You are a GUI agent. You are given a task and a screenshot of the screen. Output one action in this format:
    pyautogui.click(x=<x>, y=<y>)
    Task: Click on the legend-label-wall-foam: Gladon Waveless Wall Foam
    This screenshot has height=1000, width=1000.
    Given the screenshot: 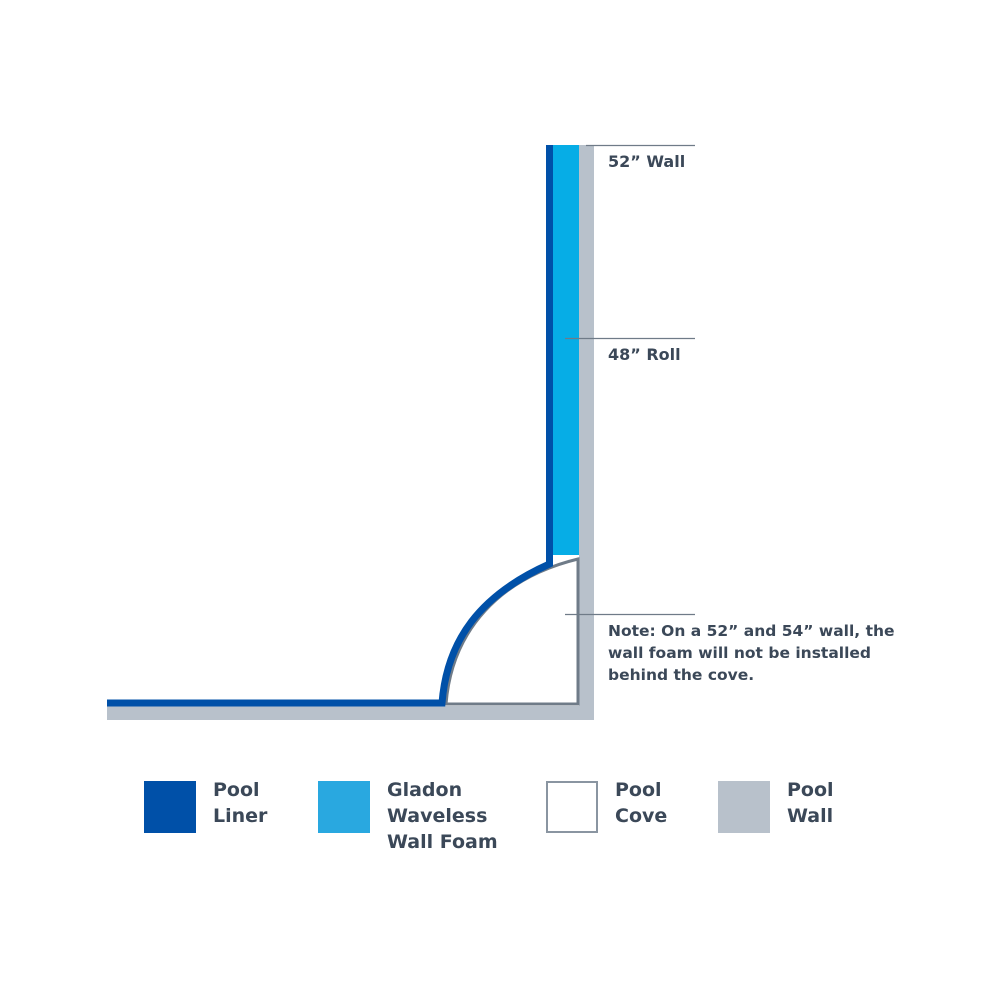 What is the action you would take?
    pyautogui.click(x=442, y=816)
    